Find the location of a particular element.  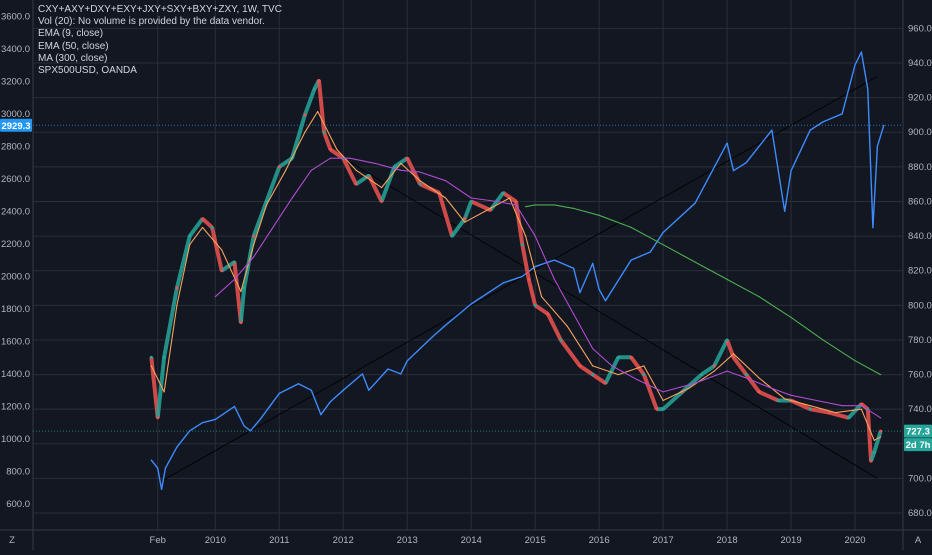

legend-ema9: EMA (9, close) is located at coordinates (71, 34).